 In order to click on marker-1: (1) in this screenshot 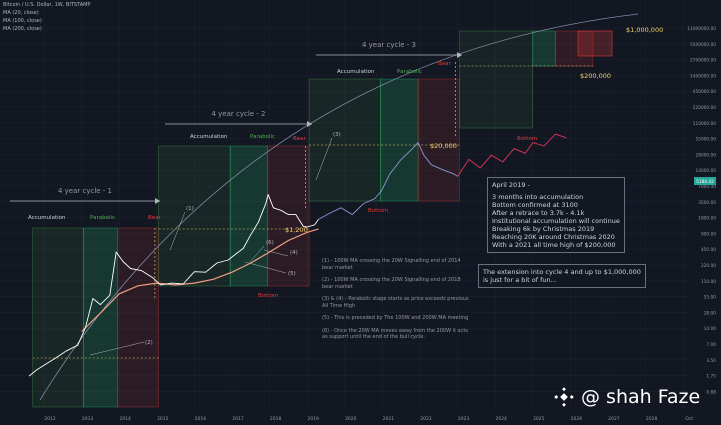, I will do `click(190, 209)`.